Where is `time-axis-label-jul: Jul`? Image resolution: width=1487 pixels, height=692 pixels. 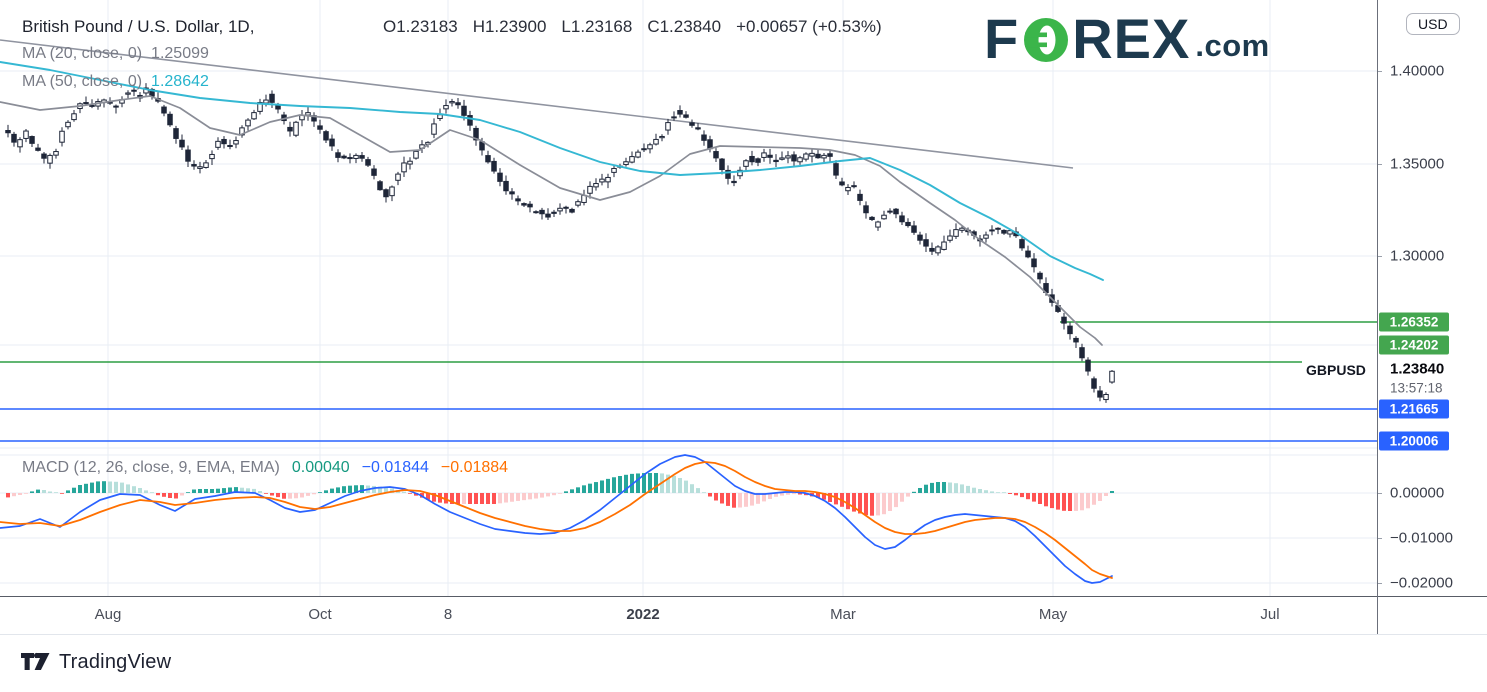 time-axis-label-jul: Jul is located at coordinates (1270, 614).